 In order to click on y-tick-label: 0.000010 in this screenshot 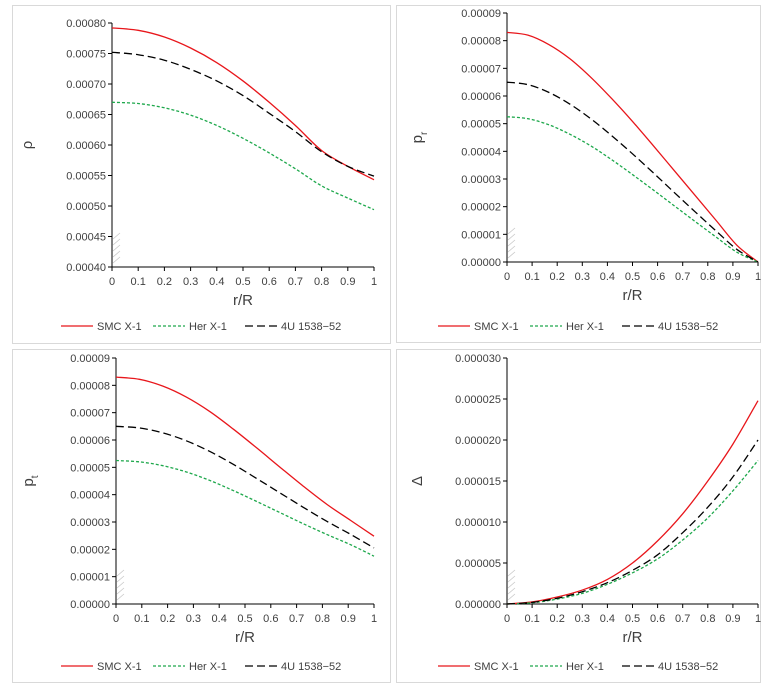, I will do `click(478, 523)`.